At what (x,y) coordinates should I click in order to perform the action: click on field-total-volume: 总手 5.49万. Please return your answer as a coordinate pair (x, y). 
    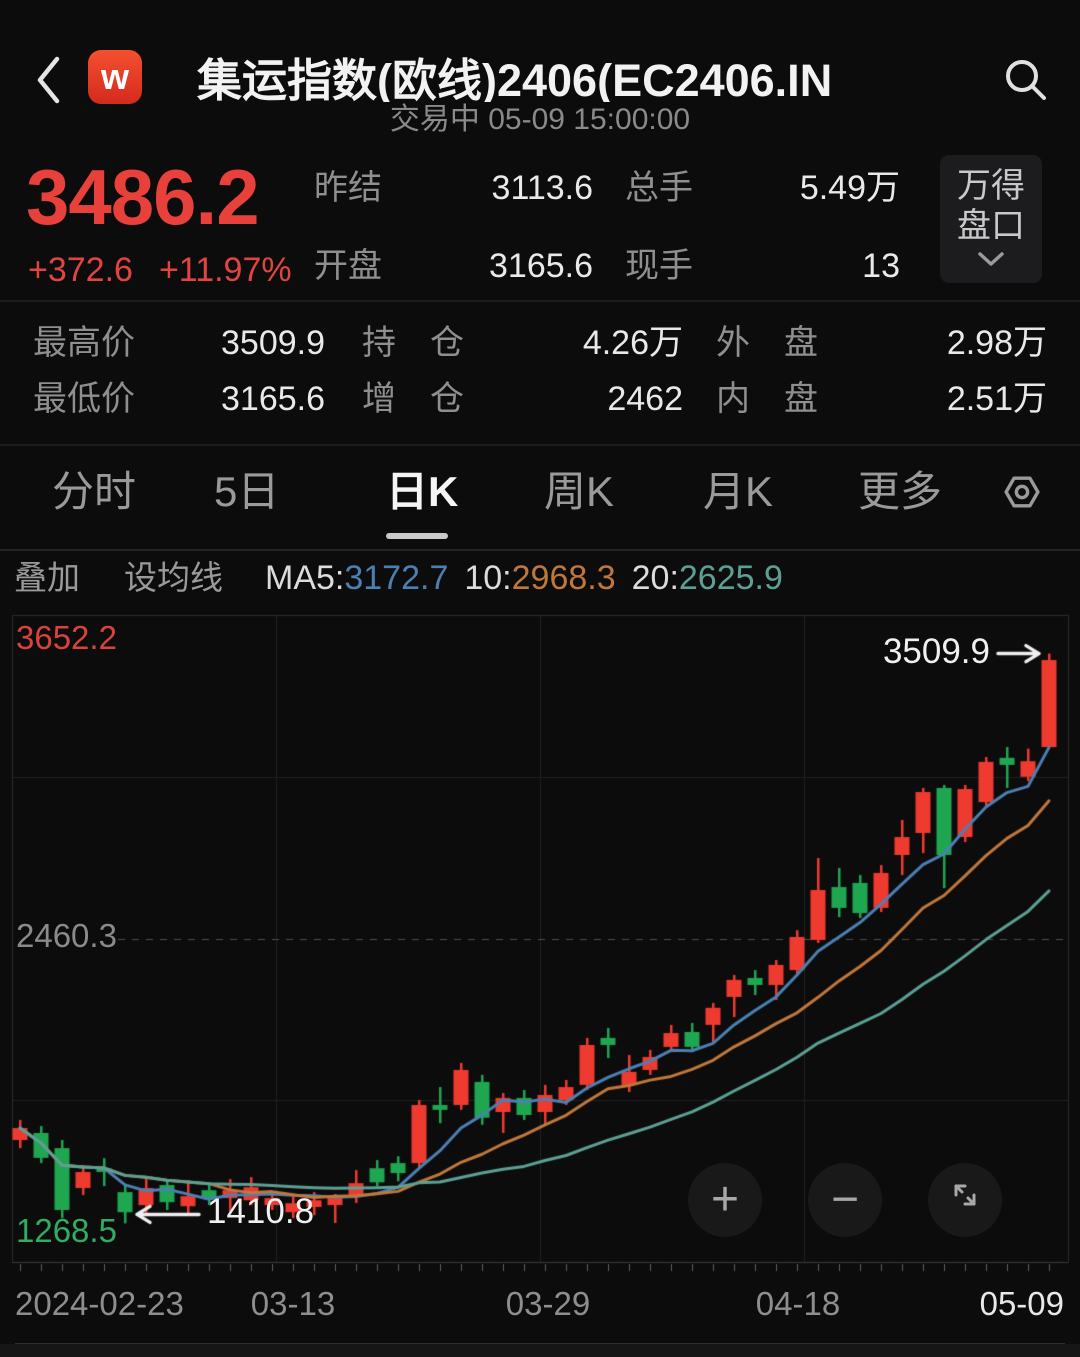
    Looking at the image, I should click on (762, 188).